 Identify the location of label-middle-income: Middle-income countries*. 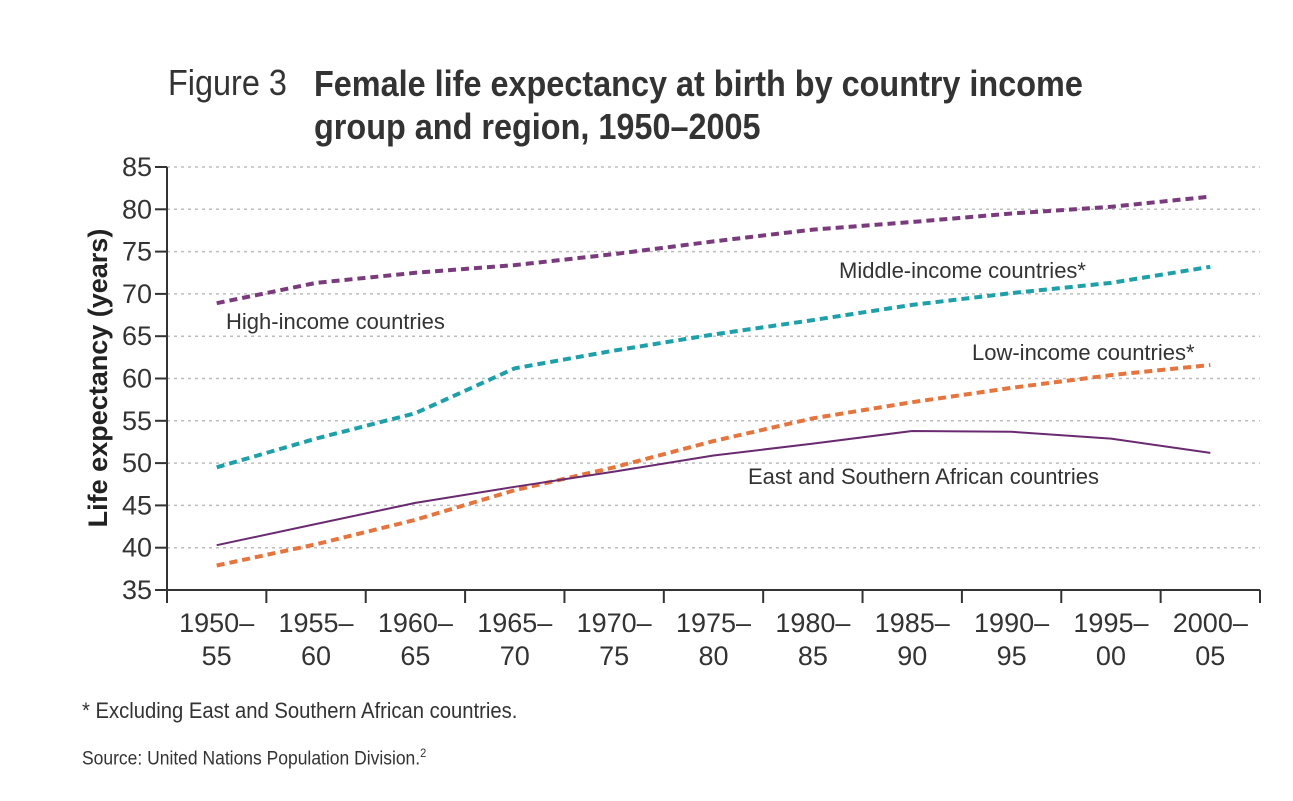
(962, 270).